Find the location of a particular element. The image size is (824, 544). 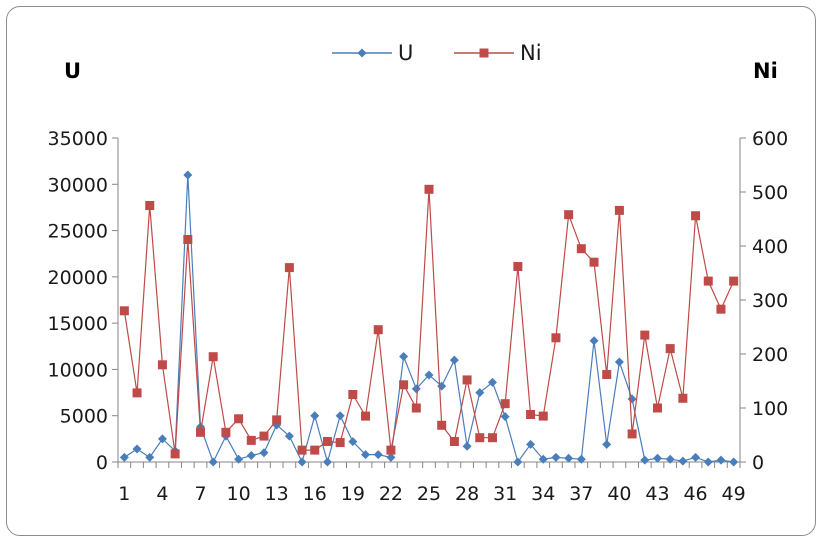

y-right-tick-label: 0 is located at coordinates (758, 463).